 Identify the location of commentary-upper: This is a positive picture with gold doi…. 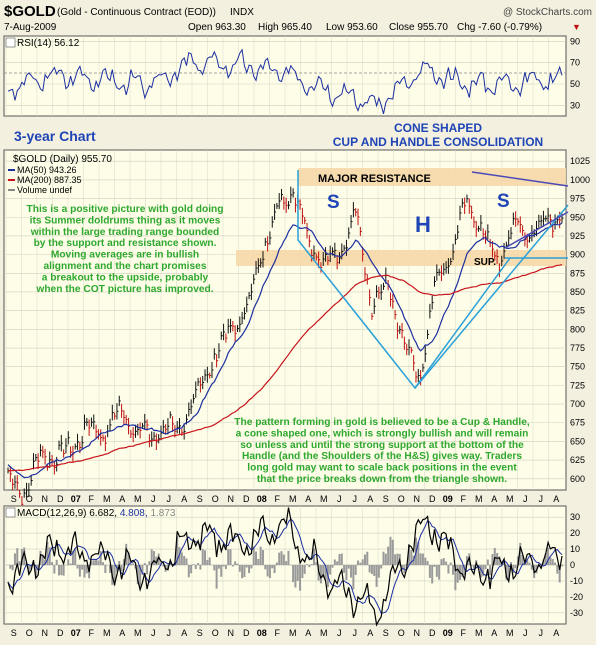
(125, 249).